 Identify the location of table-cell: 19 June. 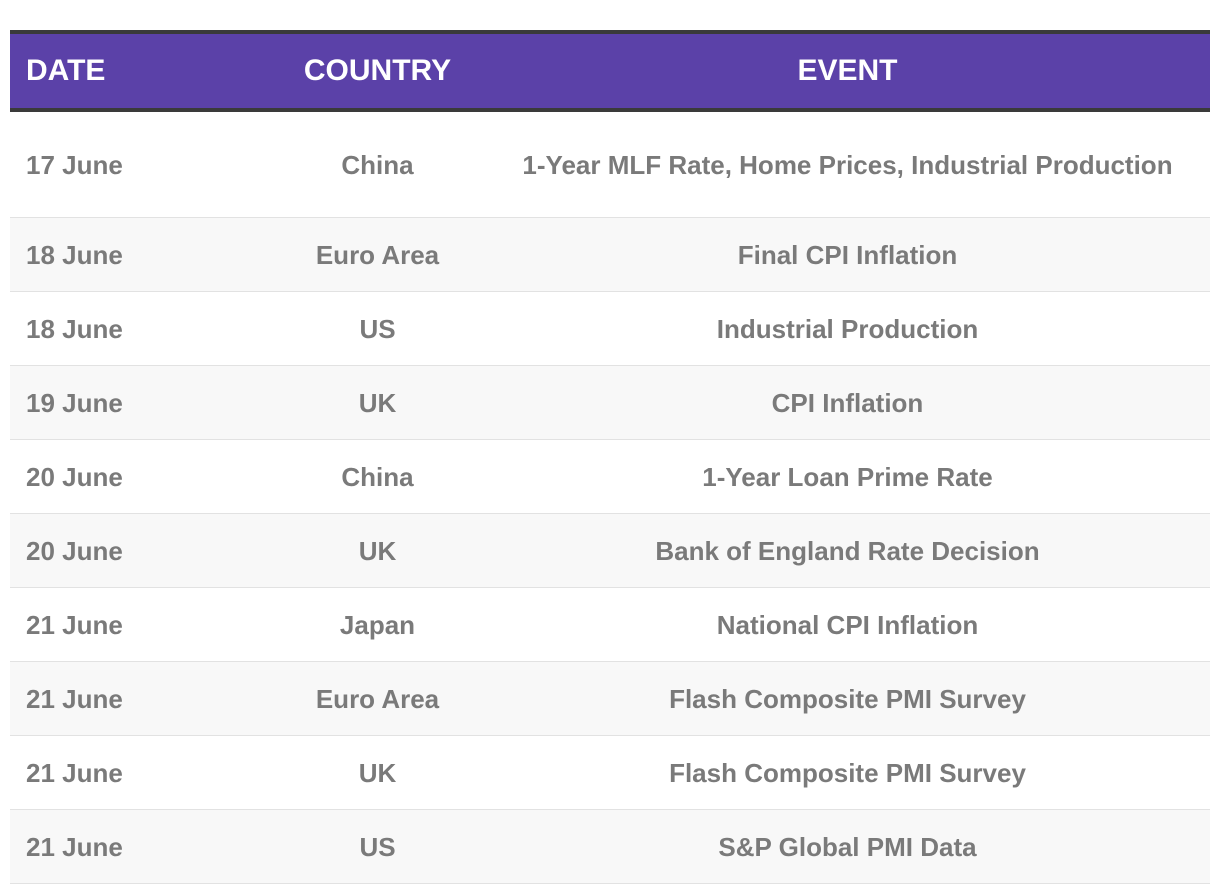
(140, 402).